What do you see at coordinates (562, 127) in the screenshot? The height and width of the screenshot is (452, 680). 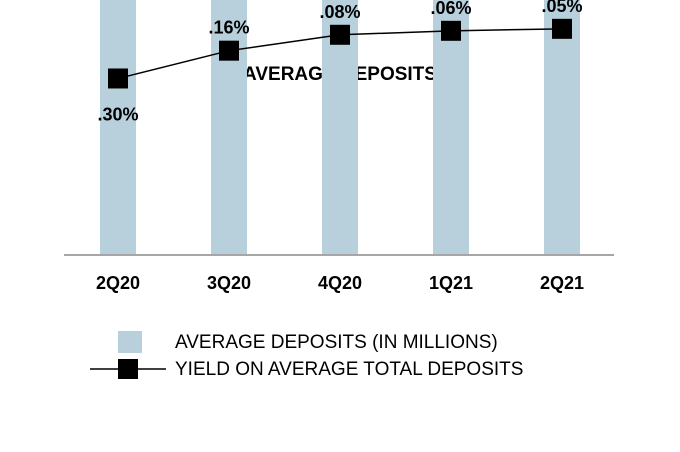 I see `bar-2Q21` at bounding box center [562, 127].